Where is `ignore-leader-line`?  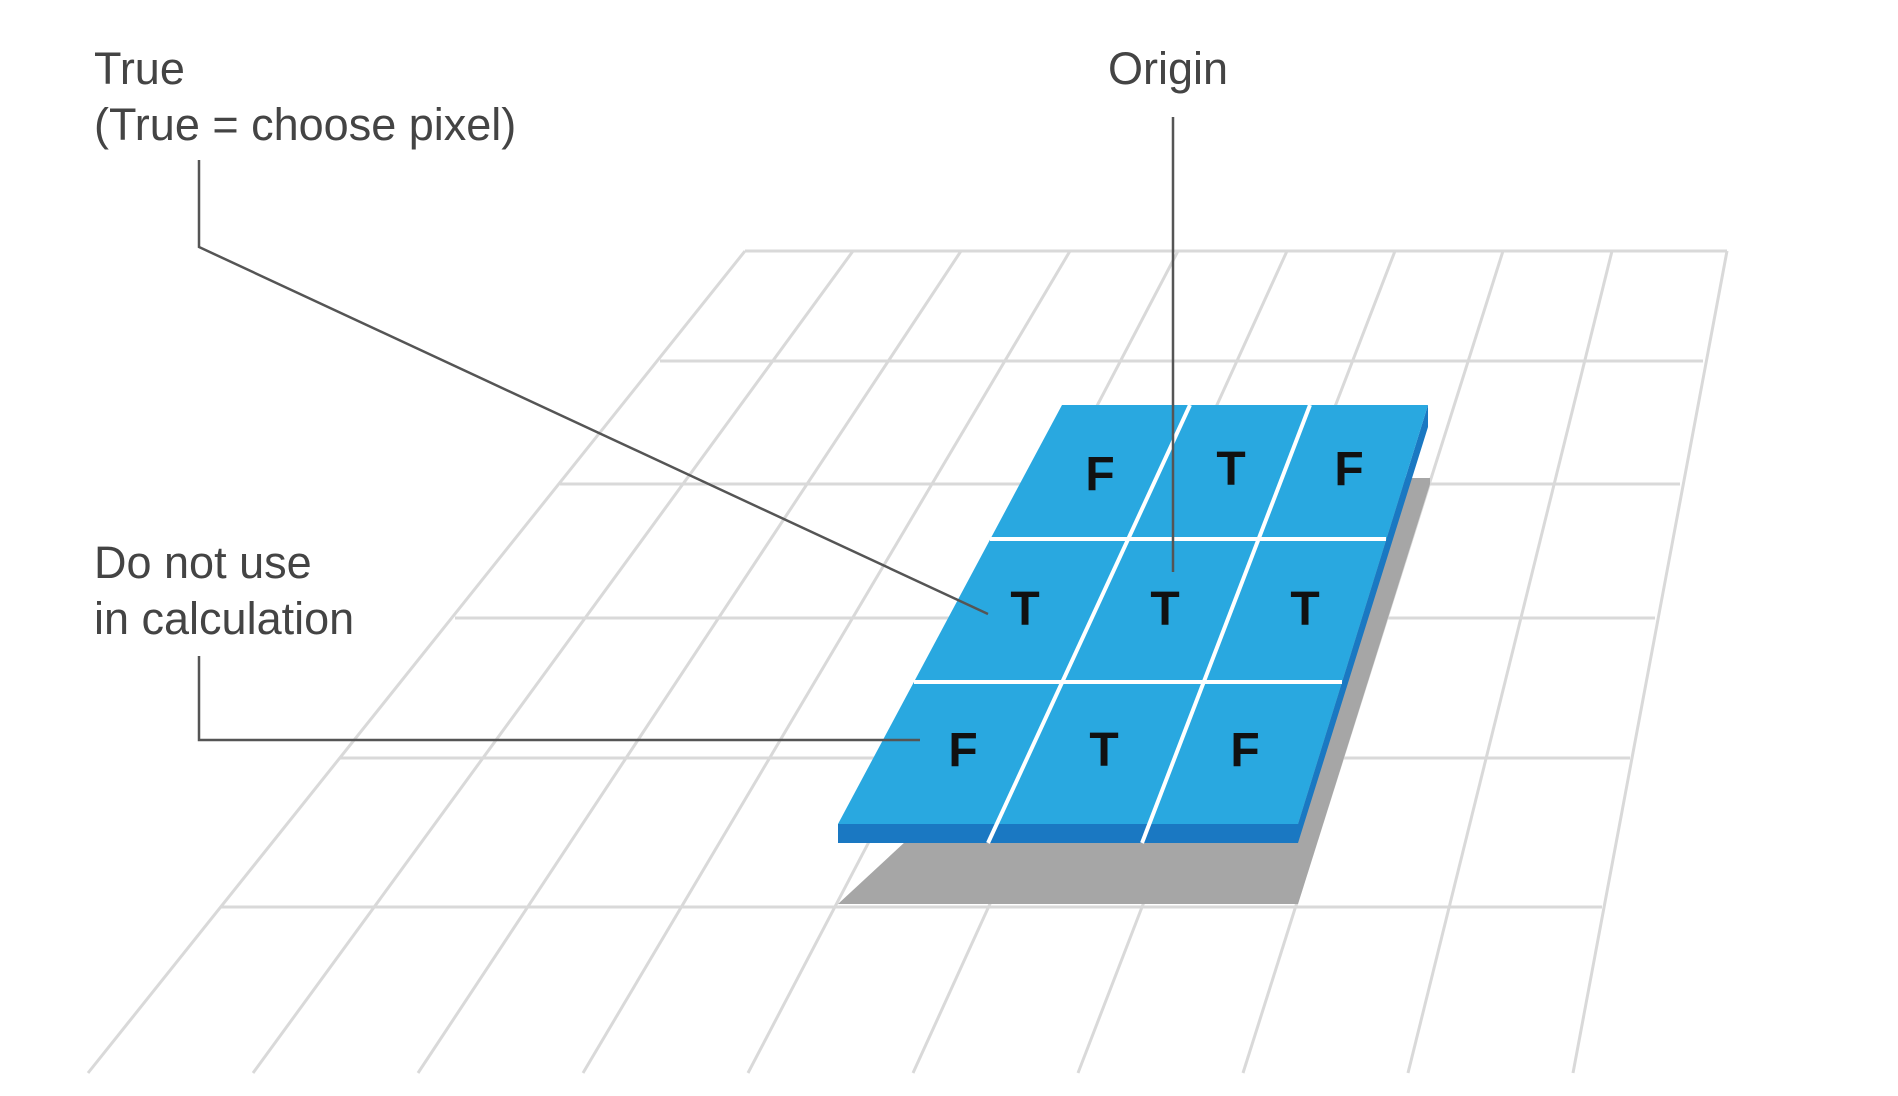 ignore-leader-line is located at coordinates (558, 699).